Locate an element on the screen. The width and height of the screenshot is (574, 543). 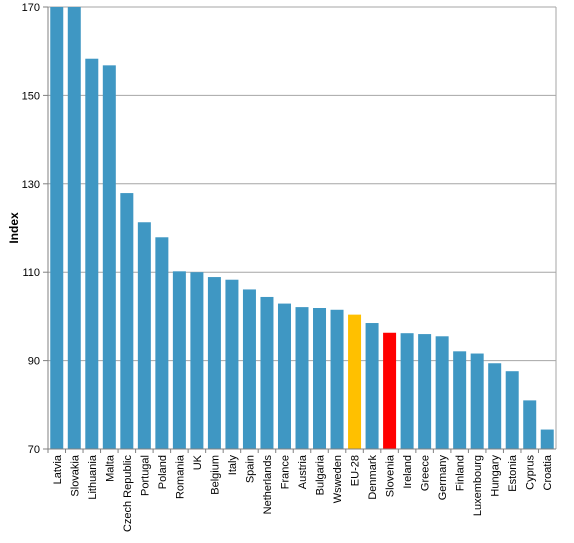
x-tick-label: Germany is located at coordinates (443, 478).